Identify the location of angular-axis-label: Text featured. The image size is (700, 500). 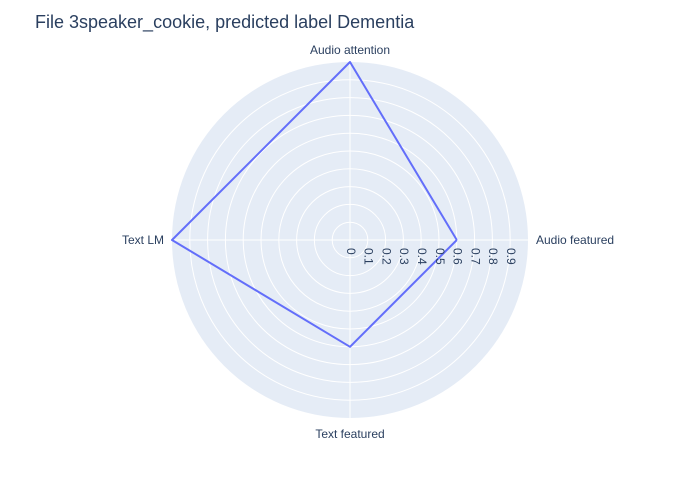
(349, 434).